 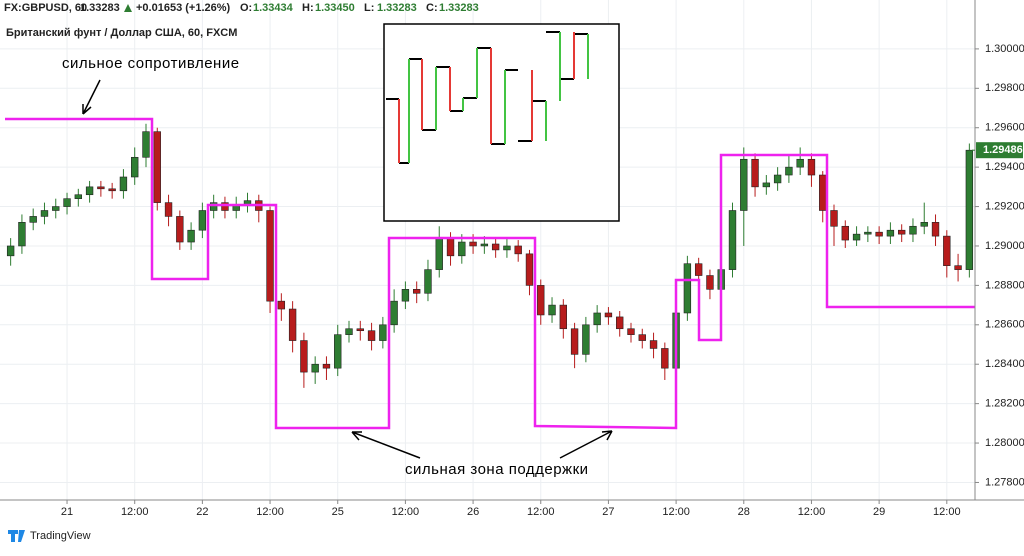 I want to click on y-tick-label: 1.28000, so click(x=1004, y=443).